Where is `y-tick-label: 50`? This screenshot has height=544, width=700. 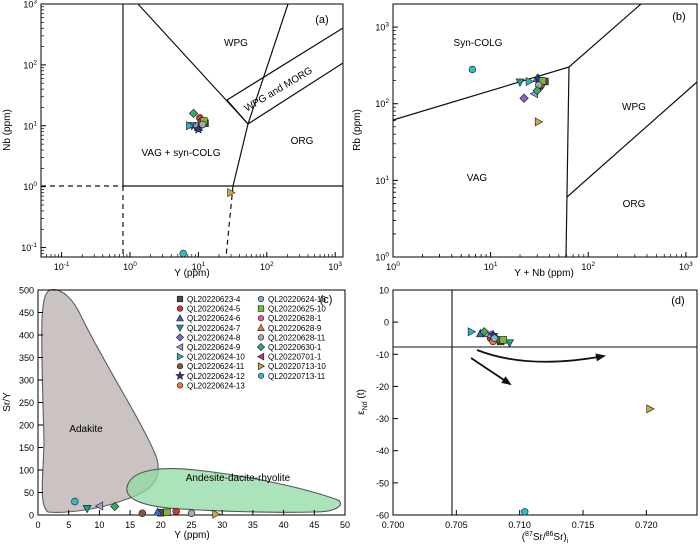
y-tick-label: 50 is located at coordinates (29, 493).